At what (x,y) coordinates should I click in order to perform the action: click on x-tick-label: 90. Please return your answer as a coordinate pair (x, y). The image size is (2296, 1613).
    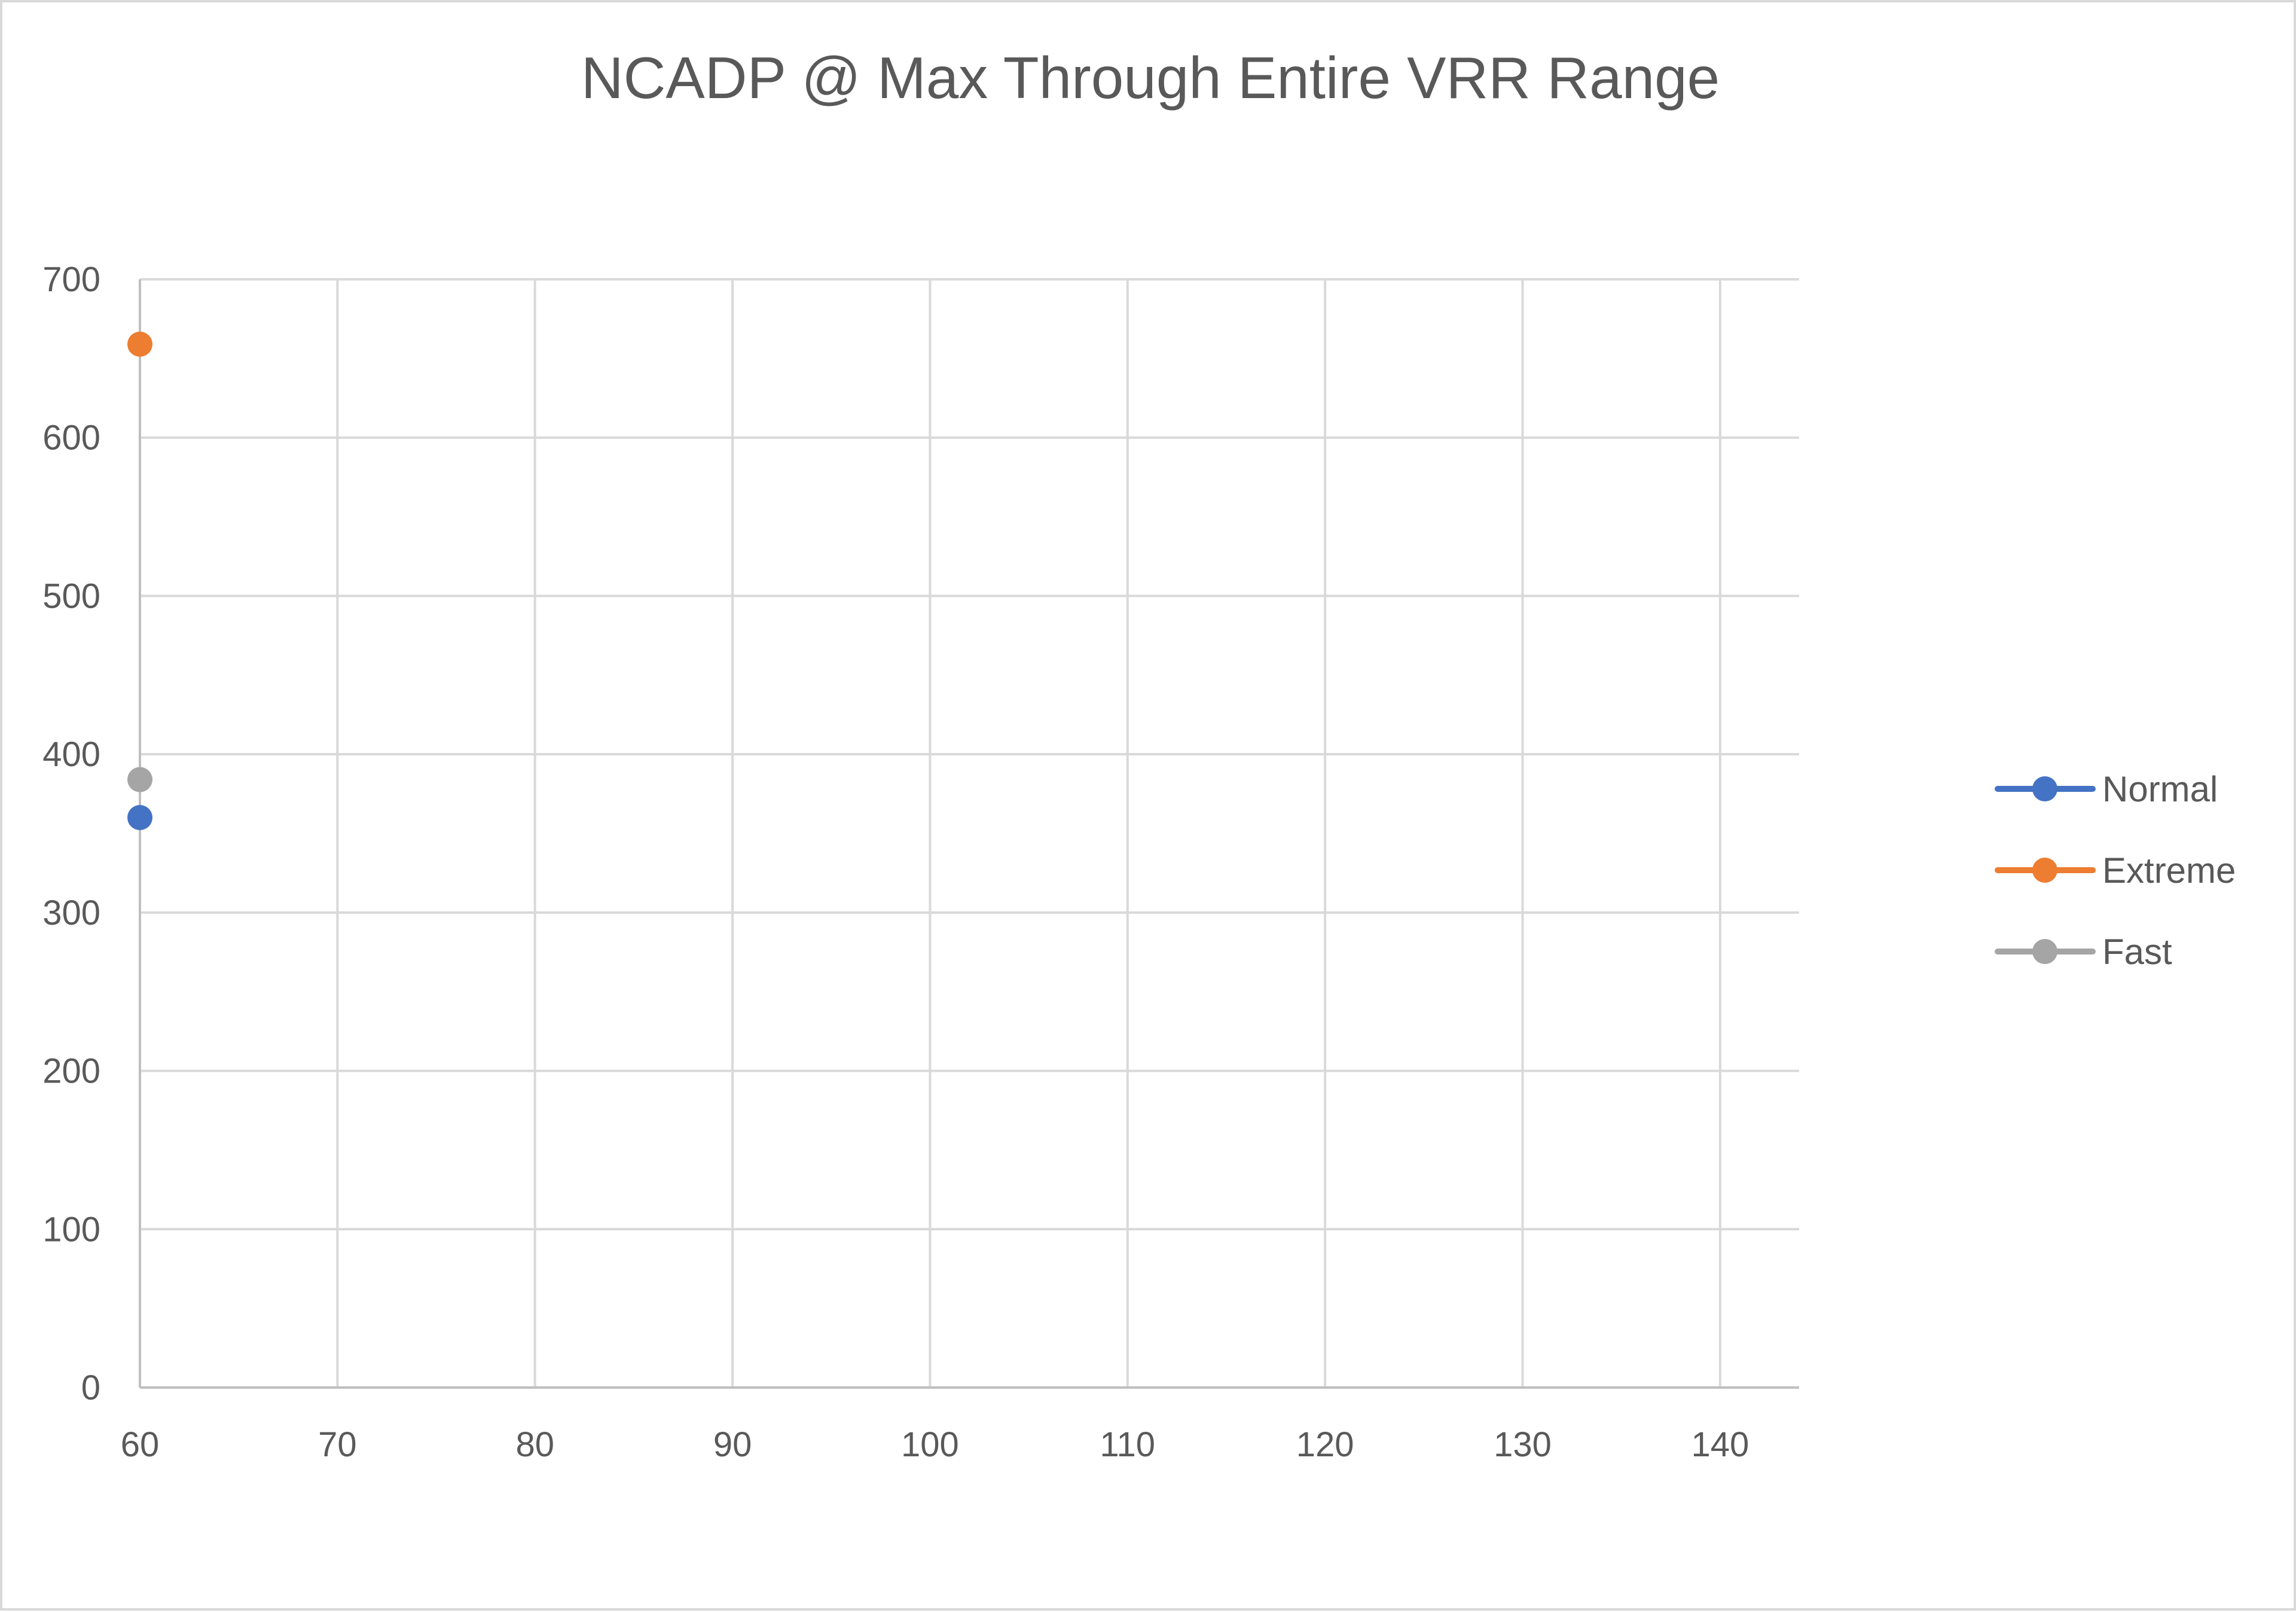
    Looking at the image, I should click on (732, 1444).